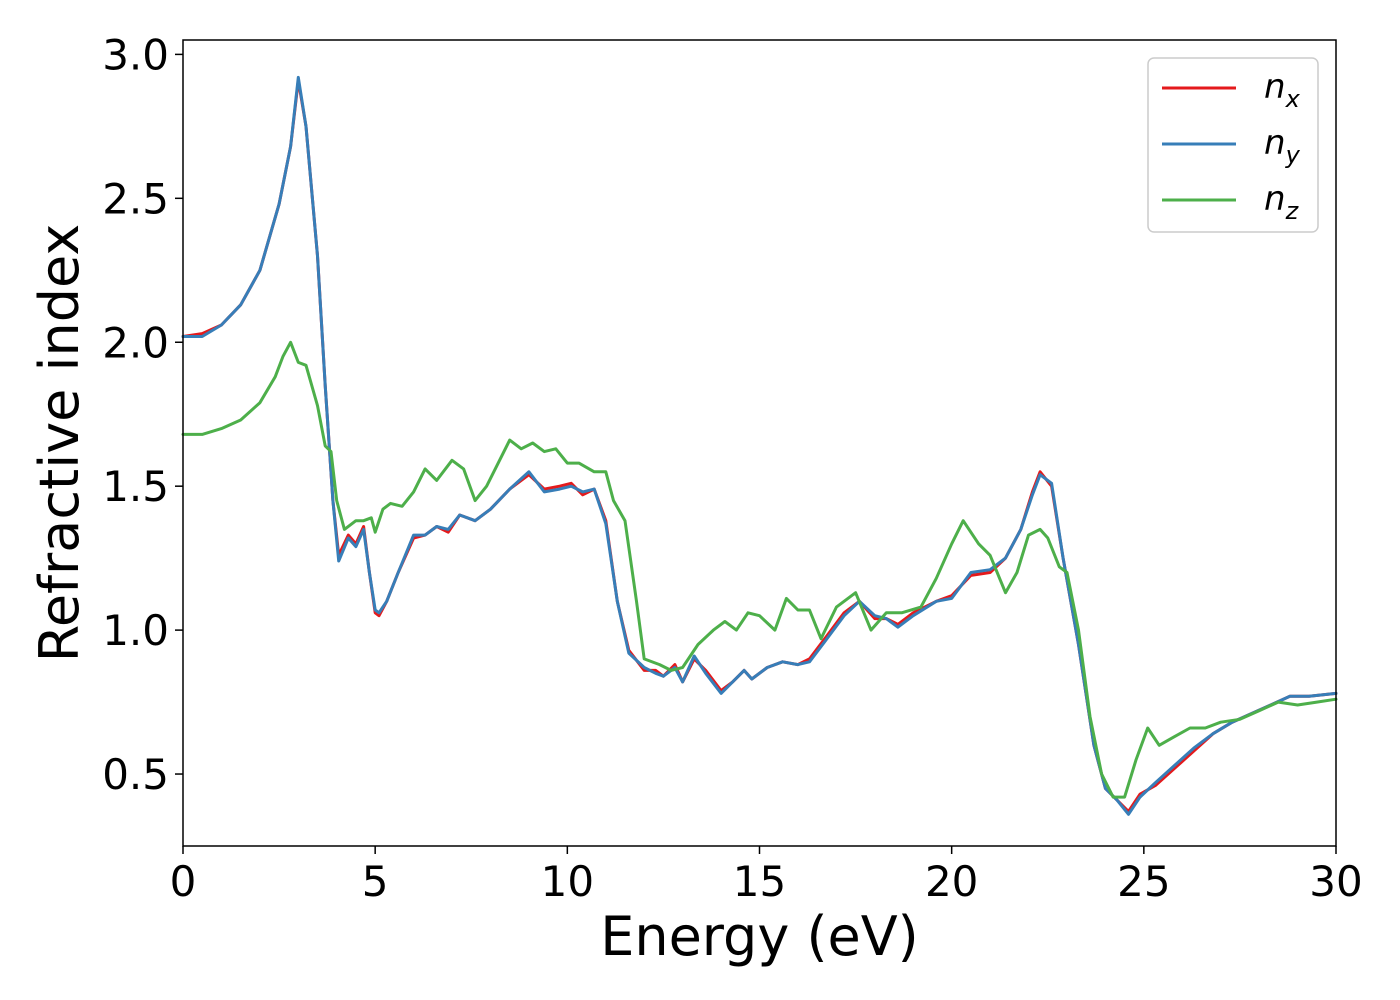 Image resolution: width=1400 pixels, height=1000 pixels. I want to click on y-tick-label: 0.5, so click(135, 774).